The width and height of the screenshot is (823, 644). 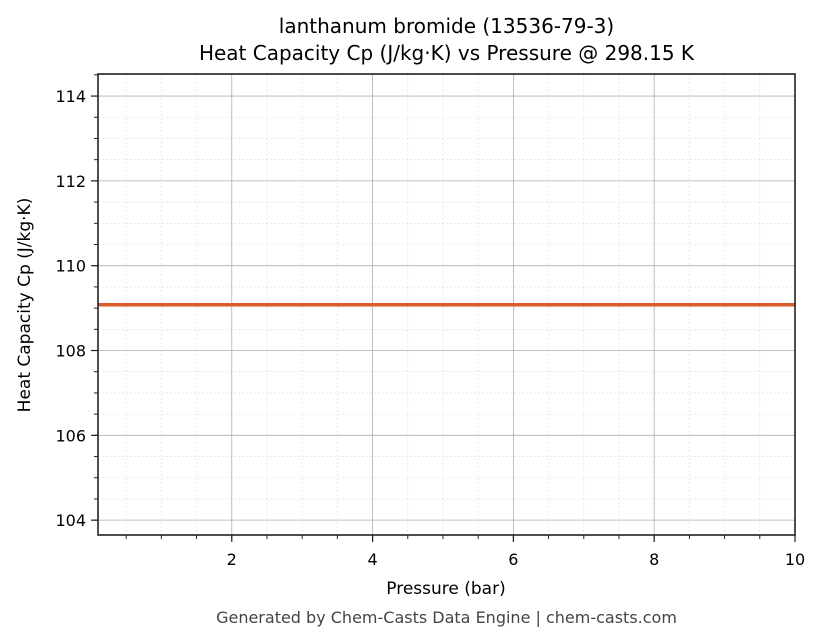 I want to click on svg-text: 10, so click(x=795, y=559).